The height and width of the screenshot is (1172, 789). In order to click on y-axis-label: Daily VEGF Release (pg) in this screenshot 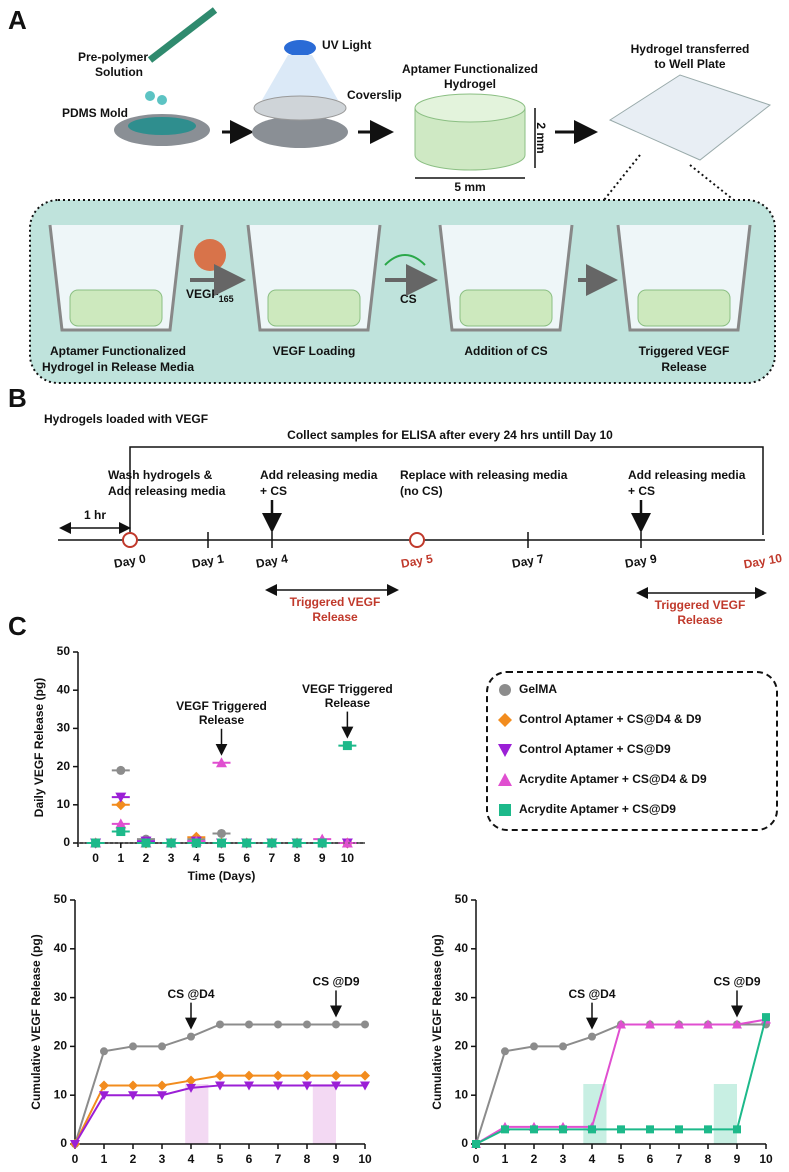, I will do `click(39, 747)`.